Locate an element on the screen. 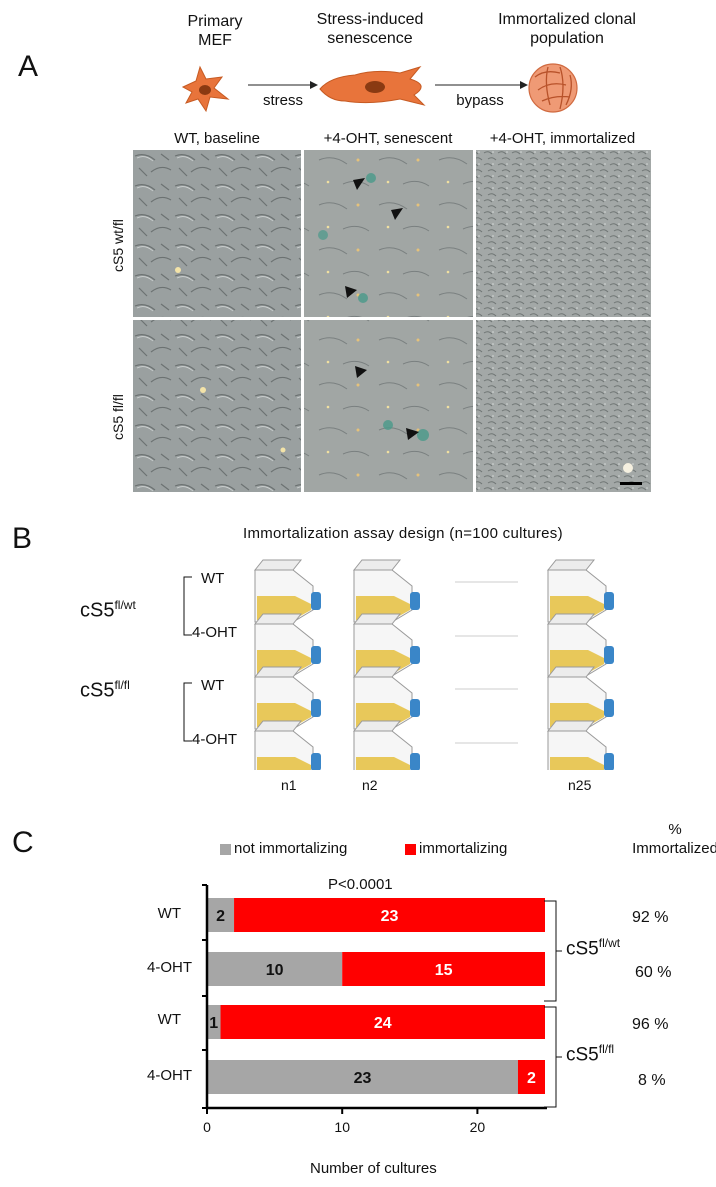 The height and width of the screenshot is (1187, 716). micrograph-immortalized-top is located at coordinates (563, 233).